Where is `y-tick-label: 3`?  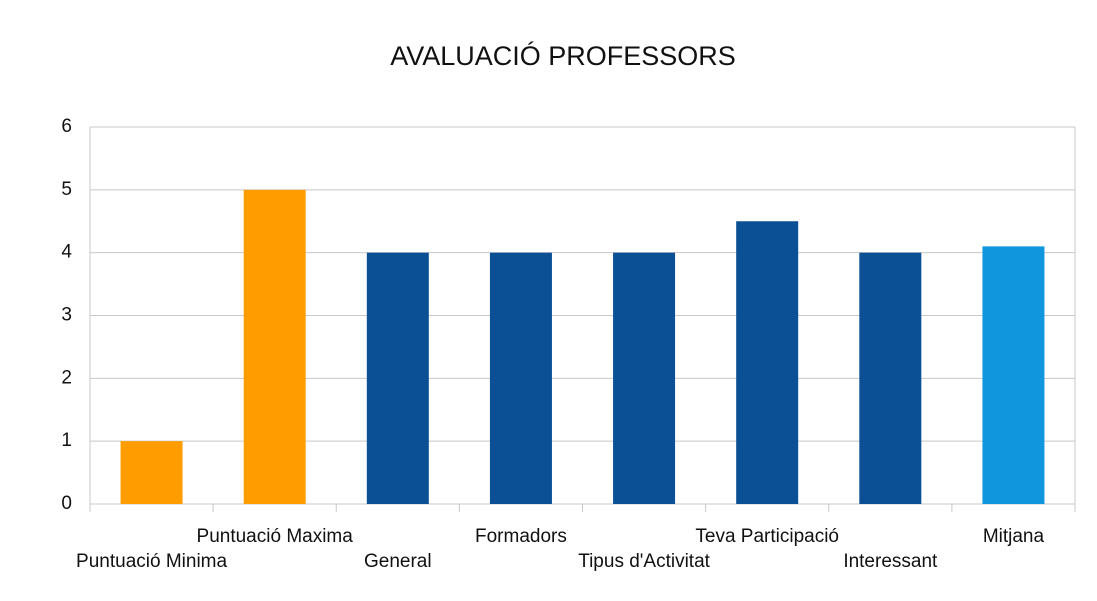
y-tick-label: 3 is located at coordinates (66, 315).